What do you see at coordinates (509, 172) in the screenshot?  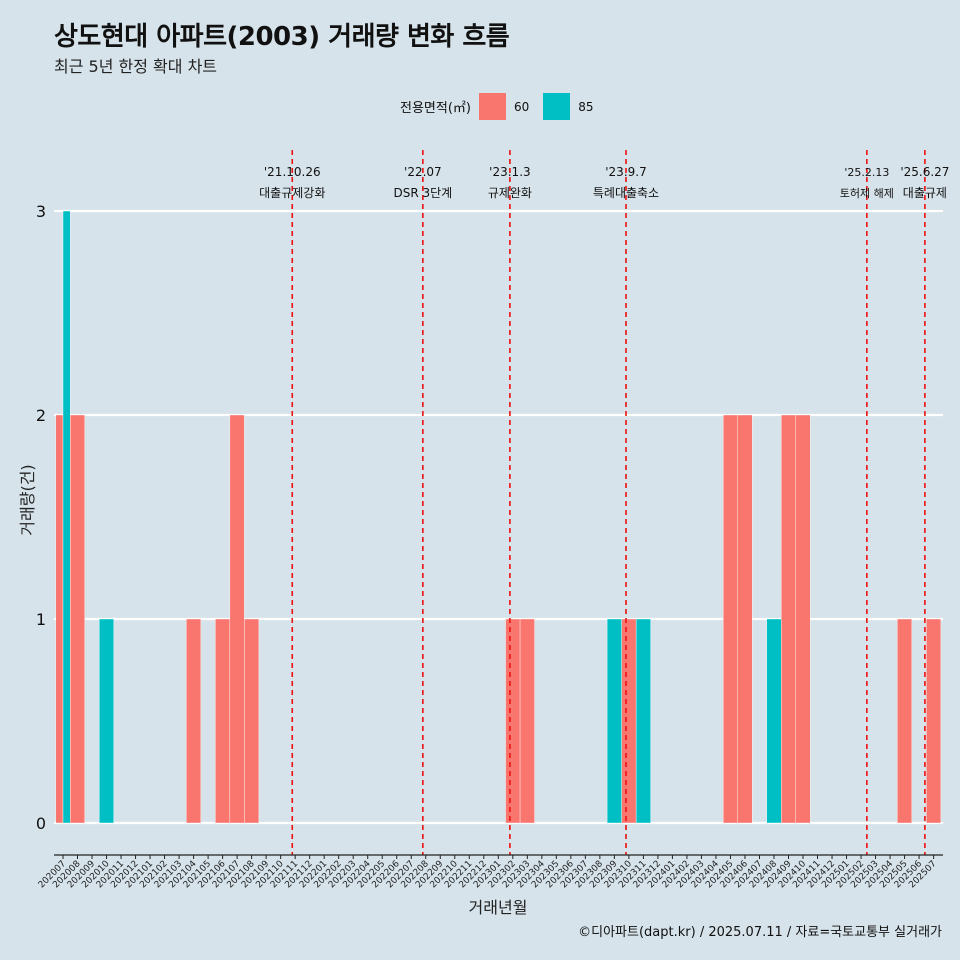 I see `event-date-label: '23.1.3` at bounding box center [509, 172].